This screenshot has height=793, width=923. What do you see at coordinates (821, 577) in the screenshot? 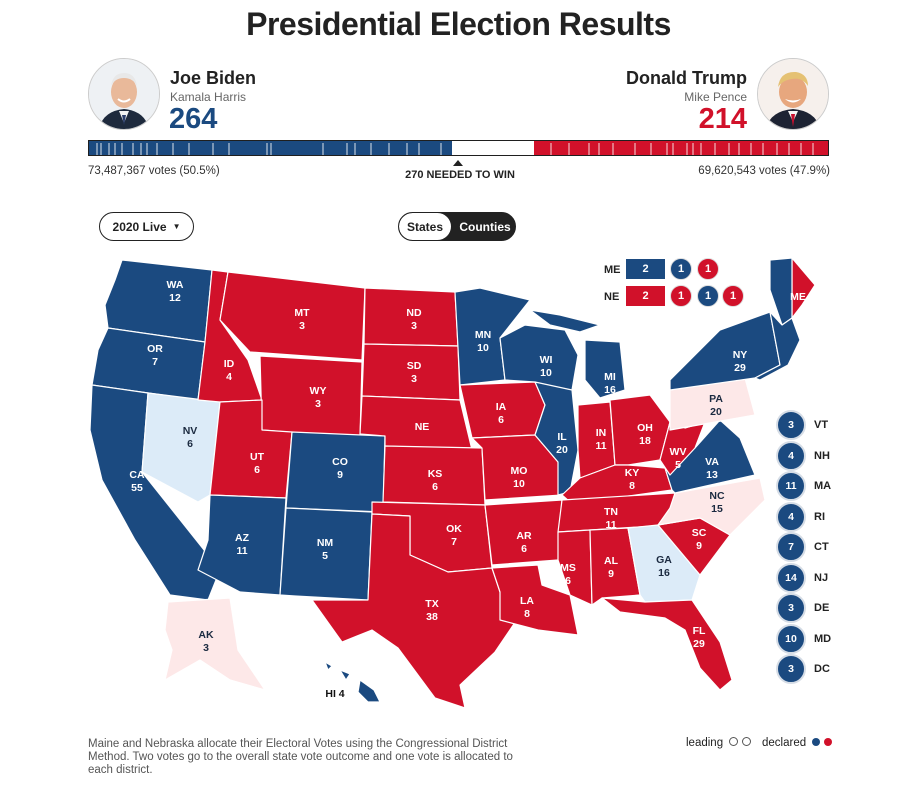
I see `small-state-abbr: NJ` at bounding box center [821, 577].